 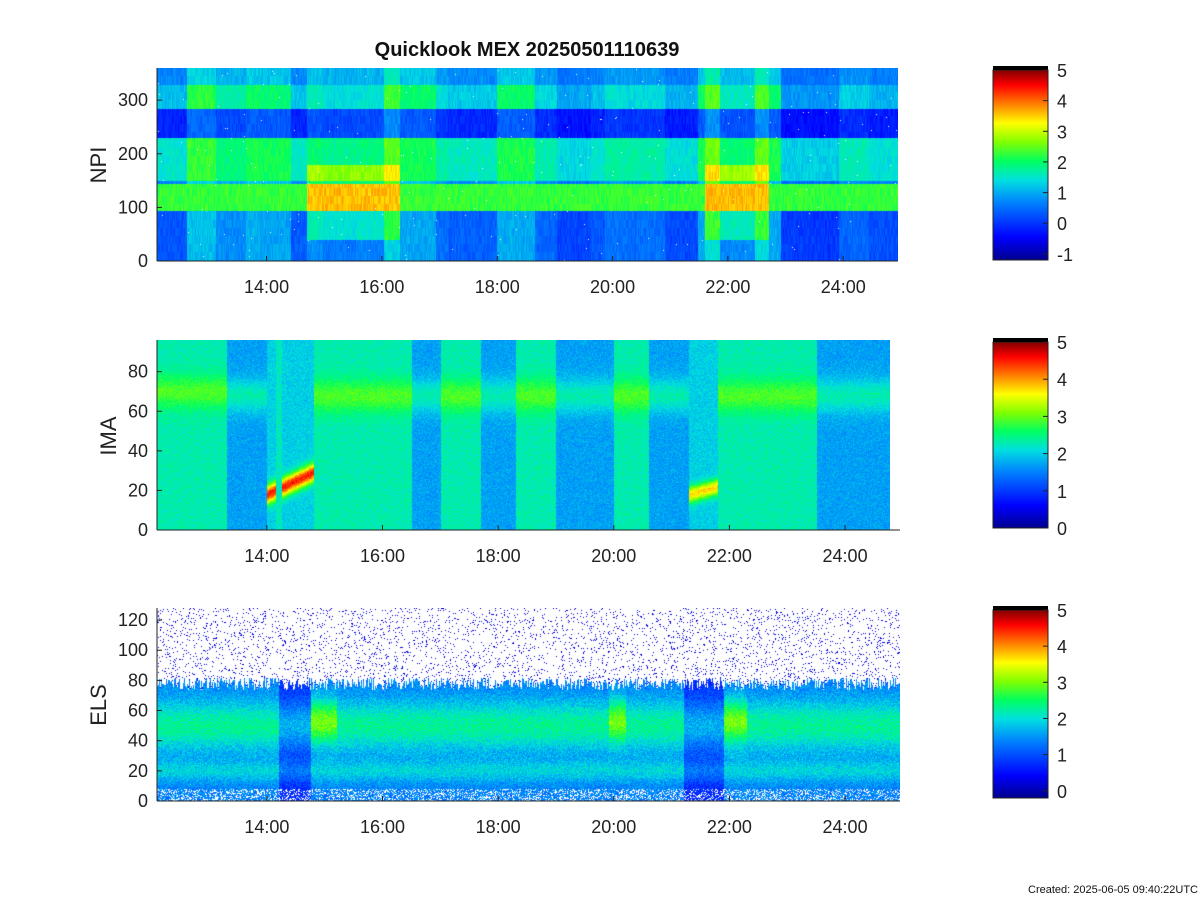 I want to click on els-colorbar-top, so click(x=1020, y=608).